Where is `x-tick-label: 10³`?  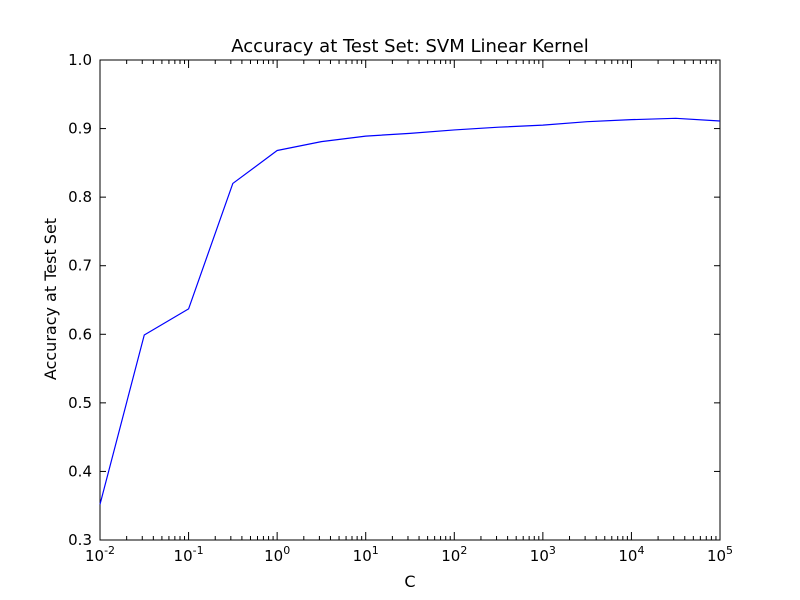
x-tick-label: 10³ is located at coordinates (543, 554).